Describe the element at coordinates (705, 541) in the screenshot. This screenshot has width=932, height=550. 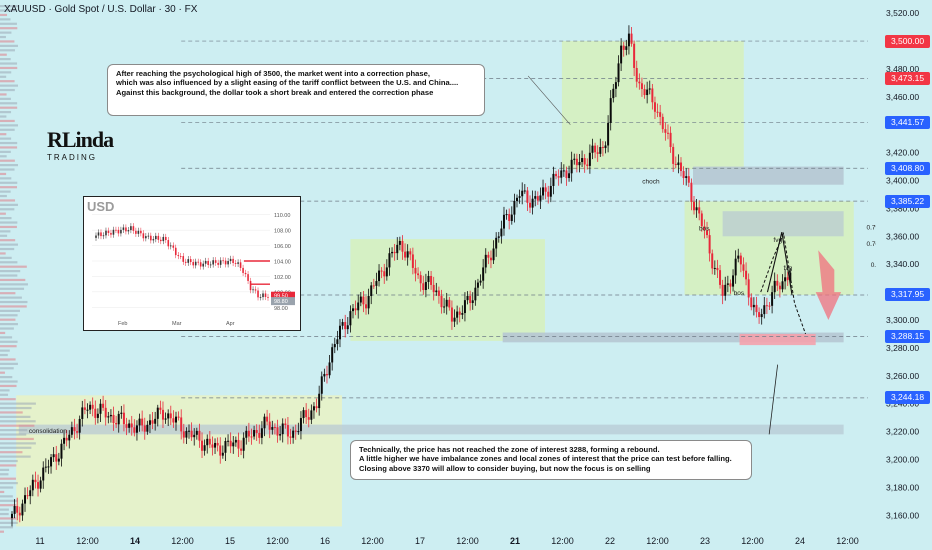
I see `x-tick-label: 23` at that location.